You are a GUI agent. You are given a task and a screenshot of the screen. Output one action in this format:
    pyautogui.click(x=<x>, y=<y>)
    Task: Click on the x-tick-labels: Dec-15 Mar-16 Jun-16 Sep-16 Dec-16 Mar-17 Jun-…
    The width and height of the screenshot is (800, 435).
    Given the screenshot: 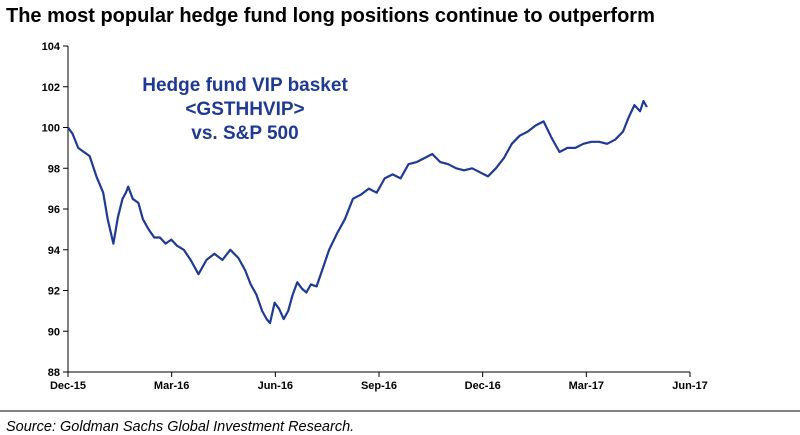 What is the action you would take?
    pyautogui.click(x=379, y=386)
    